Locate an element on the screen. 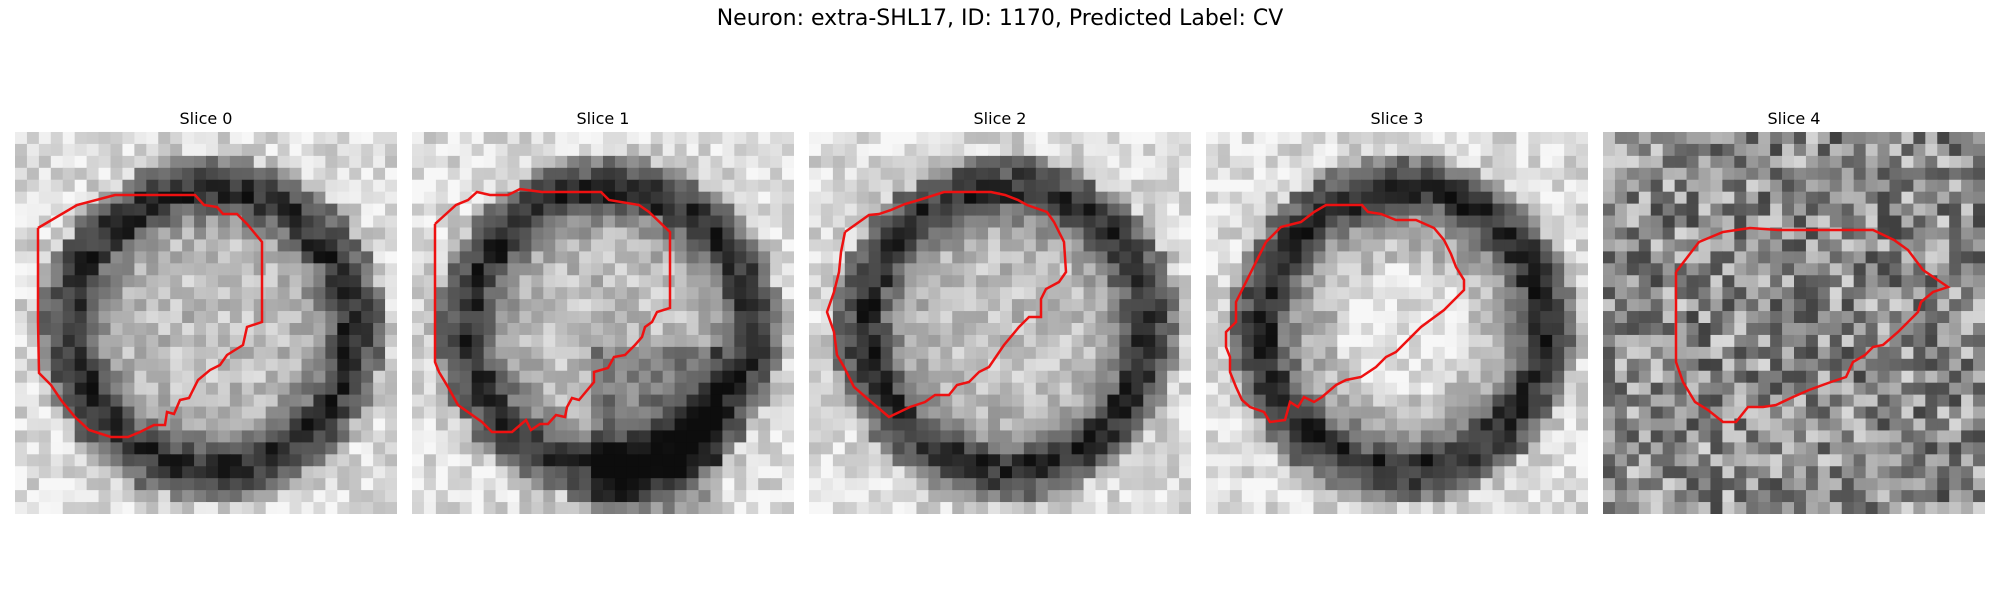 This screenshot has height=600, width=2000. slice-panel-0: Slice 0 is located at coordinates (206, 310).